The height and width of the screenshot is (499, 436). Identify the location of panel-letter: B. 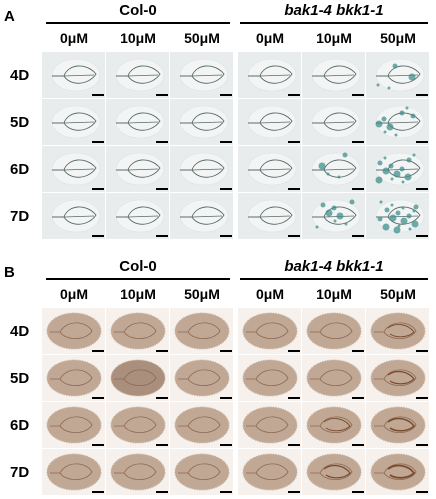
(9, 272).